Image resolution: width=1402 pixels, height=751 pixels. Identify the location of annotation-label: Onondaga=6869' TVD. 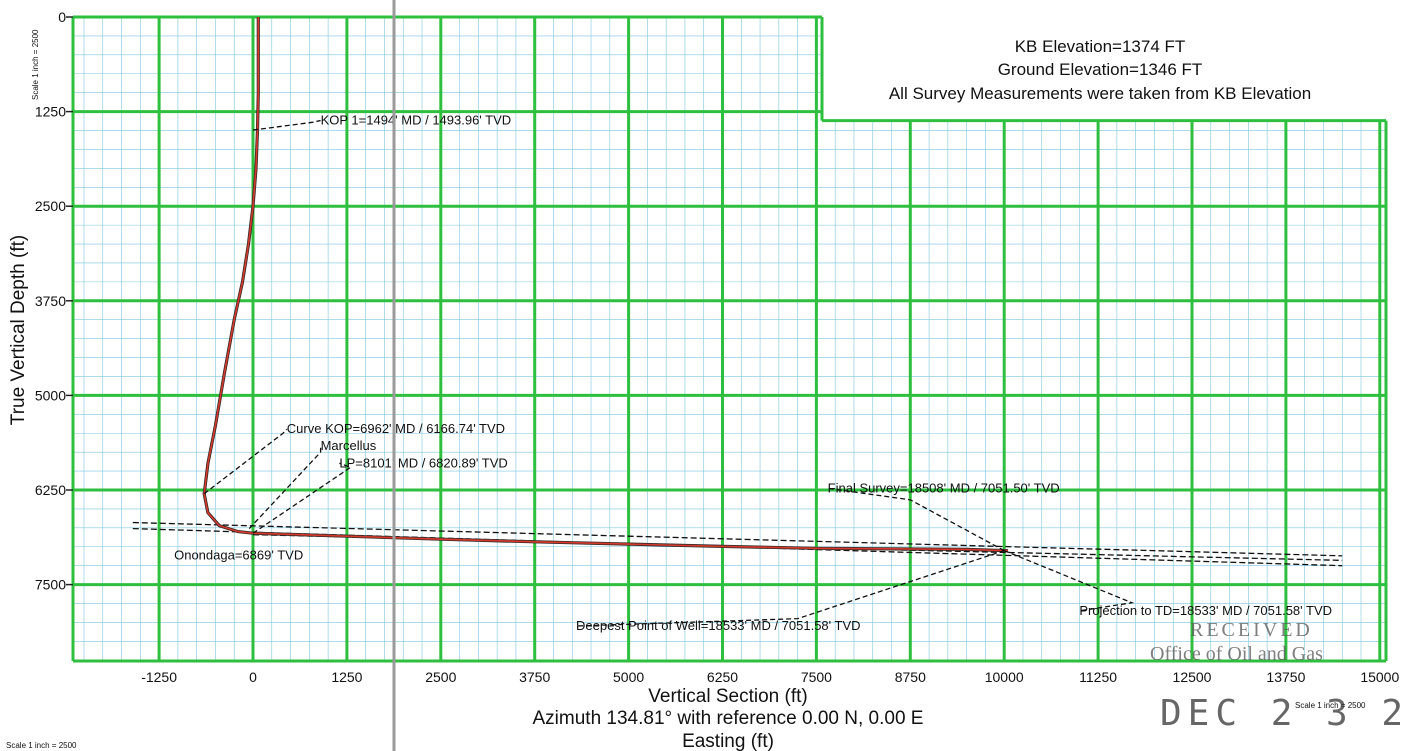
(238, 555).